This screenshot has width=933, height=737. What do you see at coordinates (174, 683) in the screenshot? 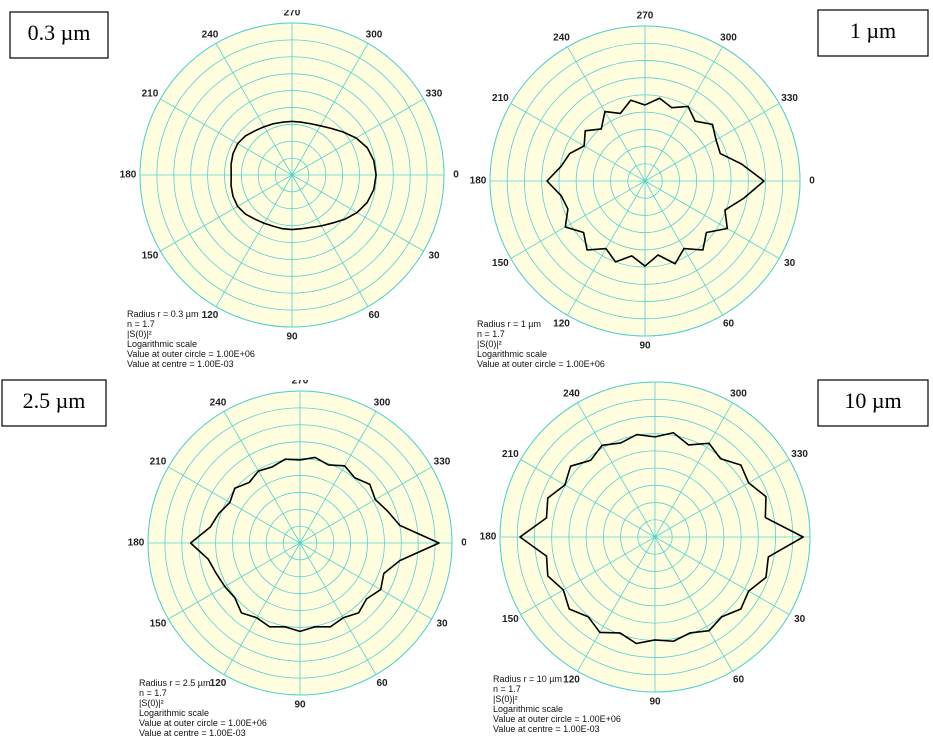
I see `info-line: Radius r = 2.5 µm` at bounding box center [174, 683].